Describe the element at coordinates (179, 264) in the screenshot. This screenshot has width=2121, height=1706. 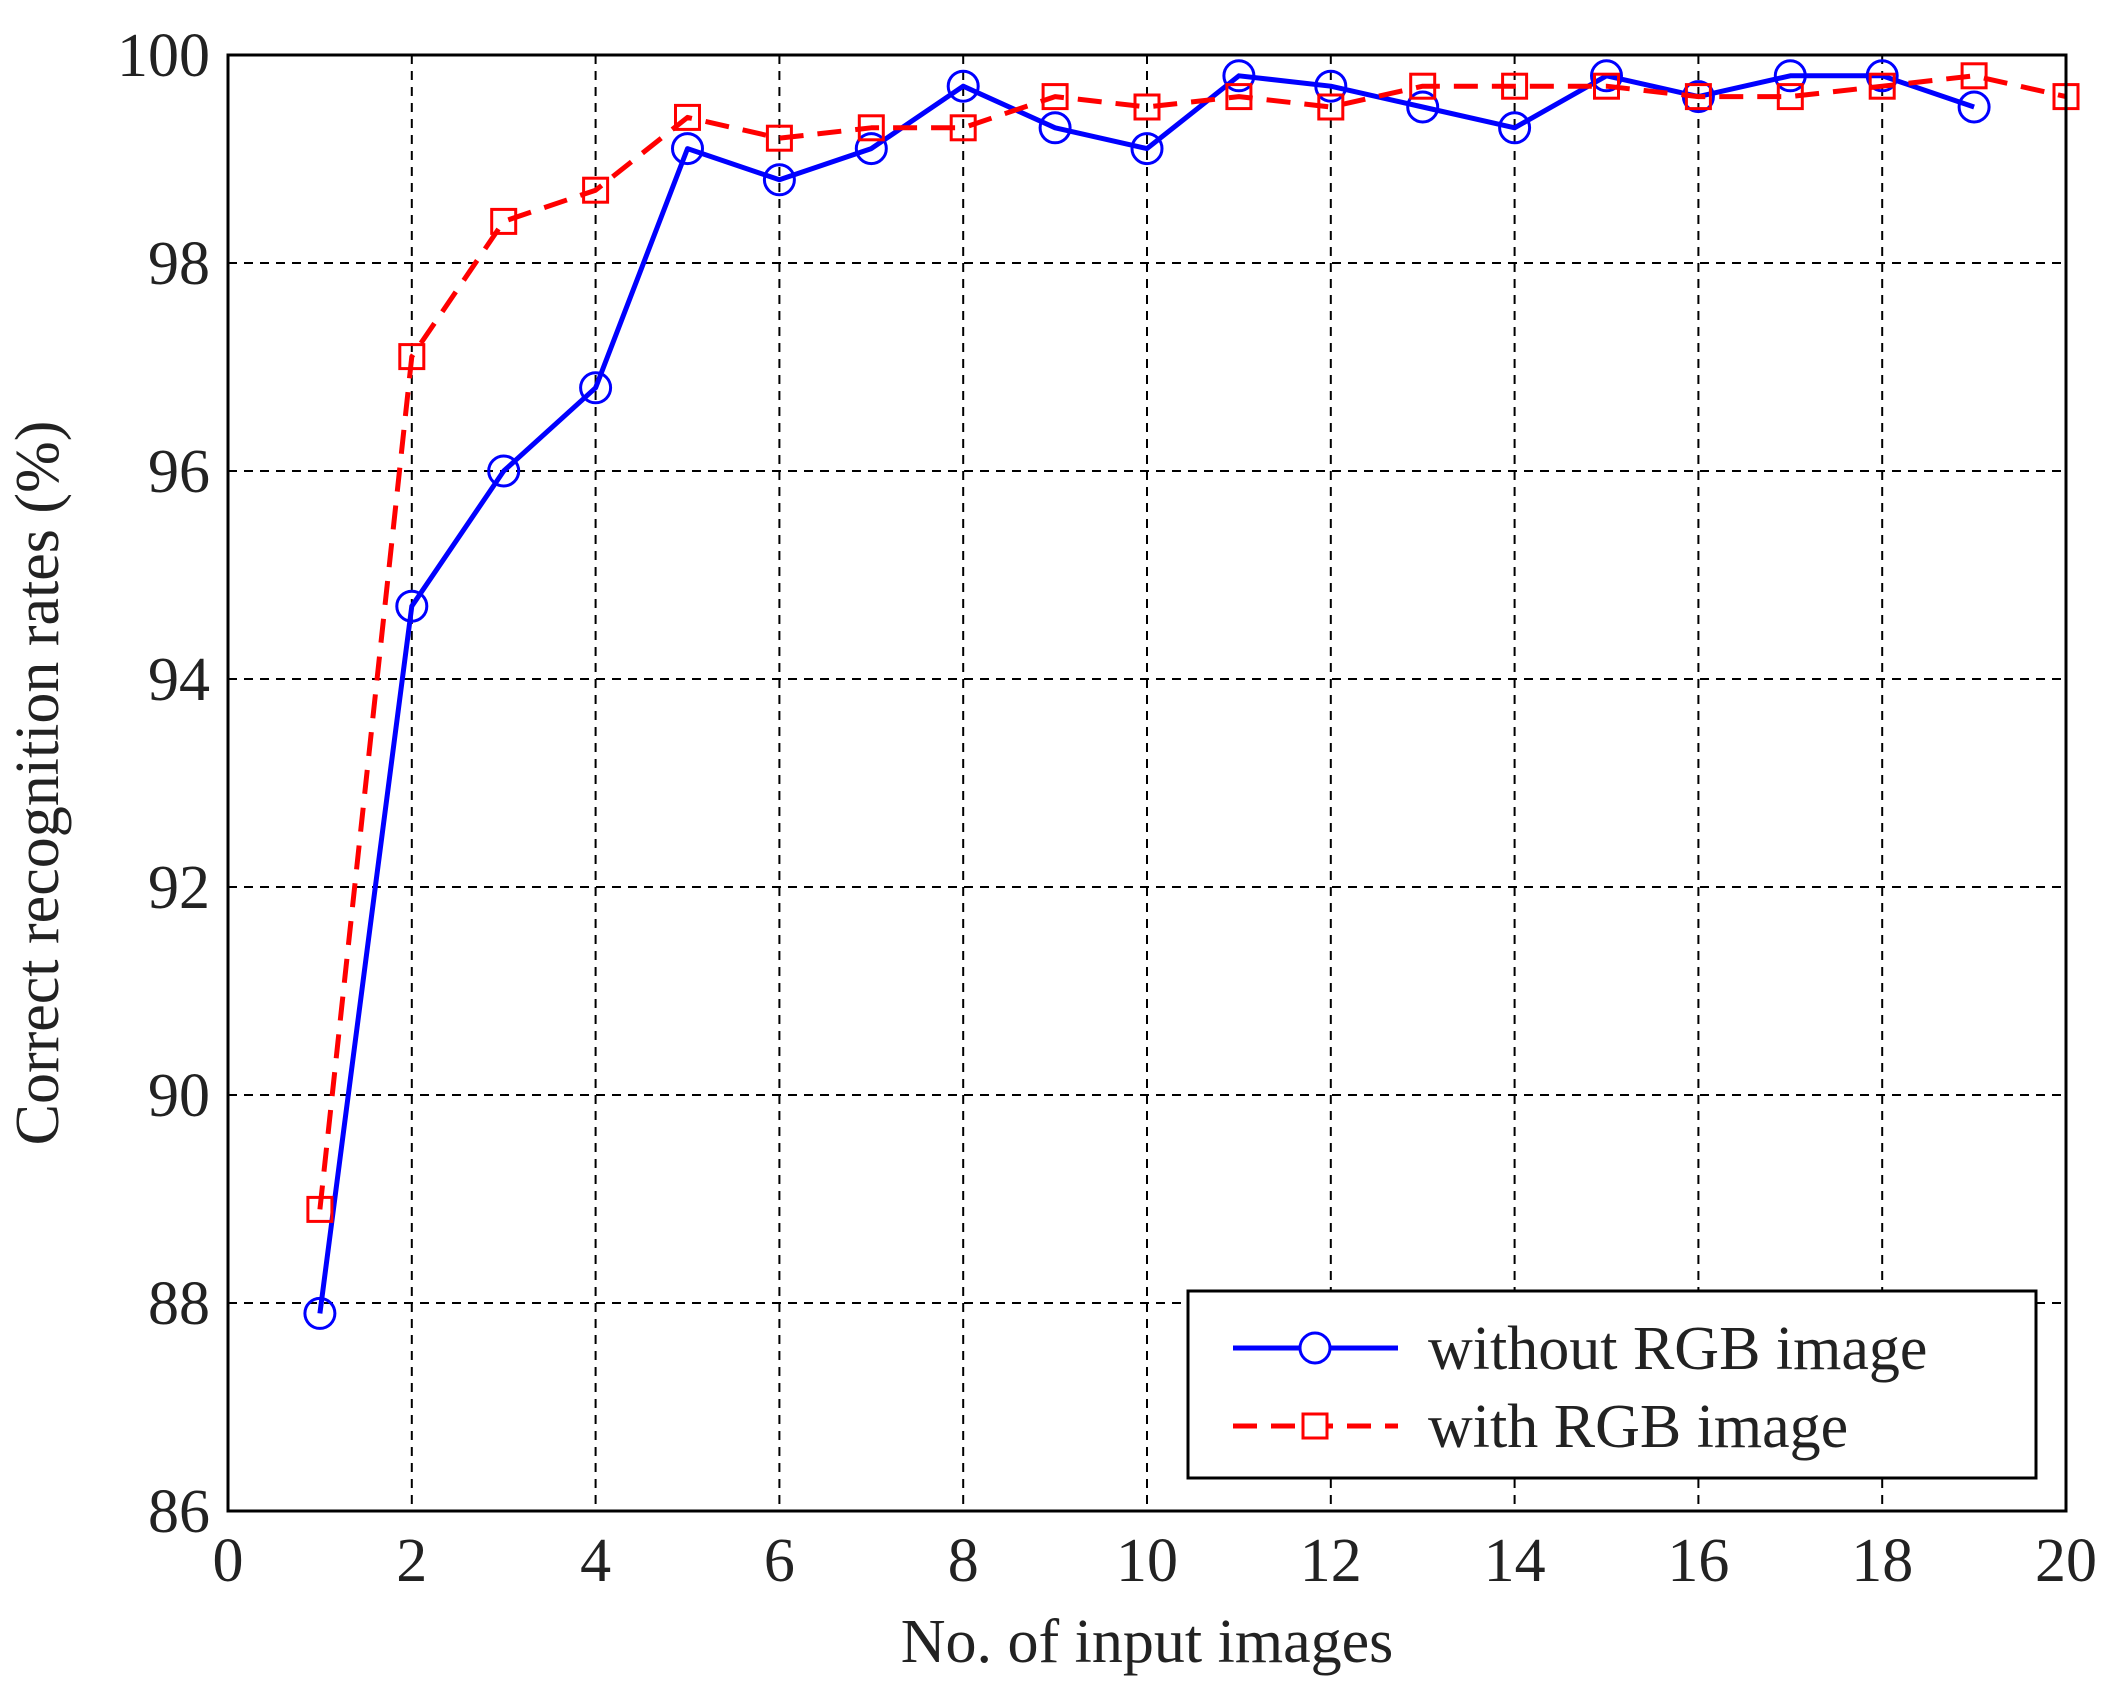
I see `y-tick-label: 98` at that location.